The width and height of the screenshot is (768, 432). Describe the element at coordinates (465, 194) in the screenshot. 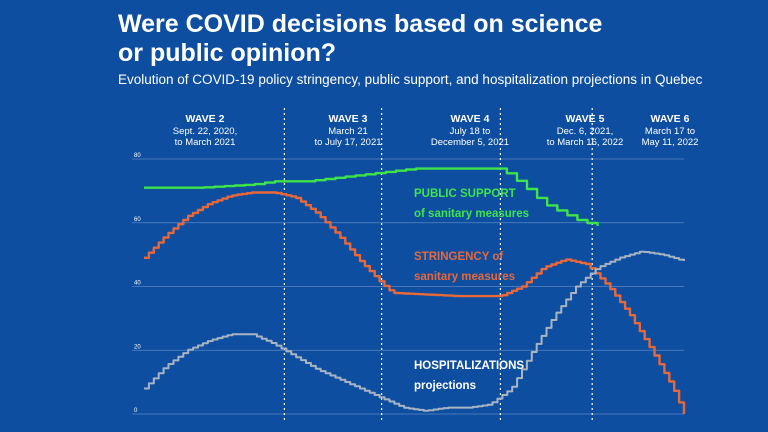

I see `public-support-label-1: PUBLIC SUPPORT` at that location.